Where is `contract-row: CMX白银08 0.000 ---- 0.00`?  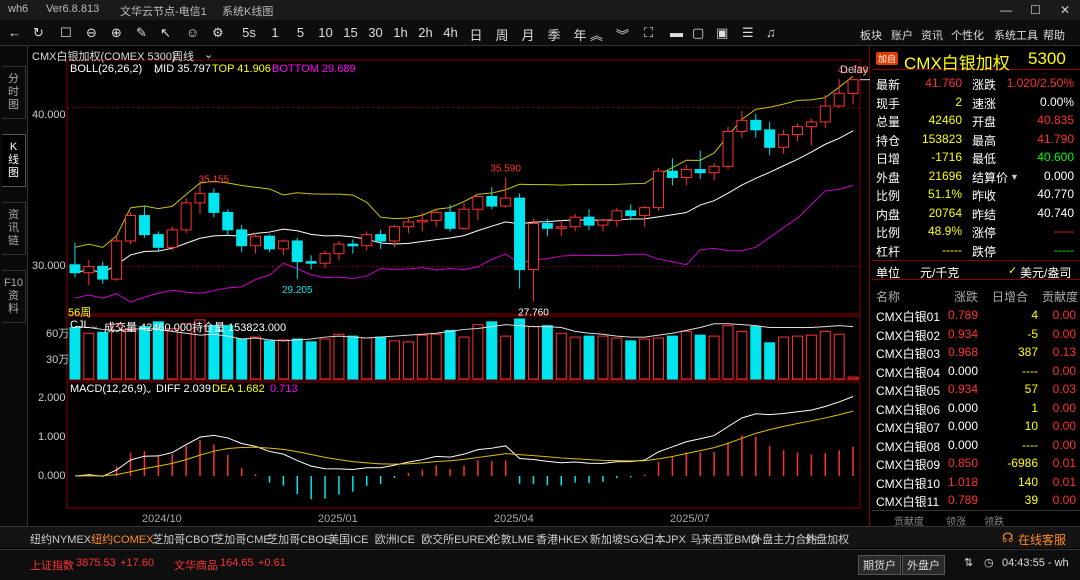
contract-row: CMX白银08 0.000 ---- 0.00 is located at coordinates (976, 445).